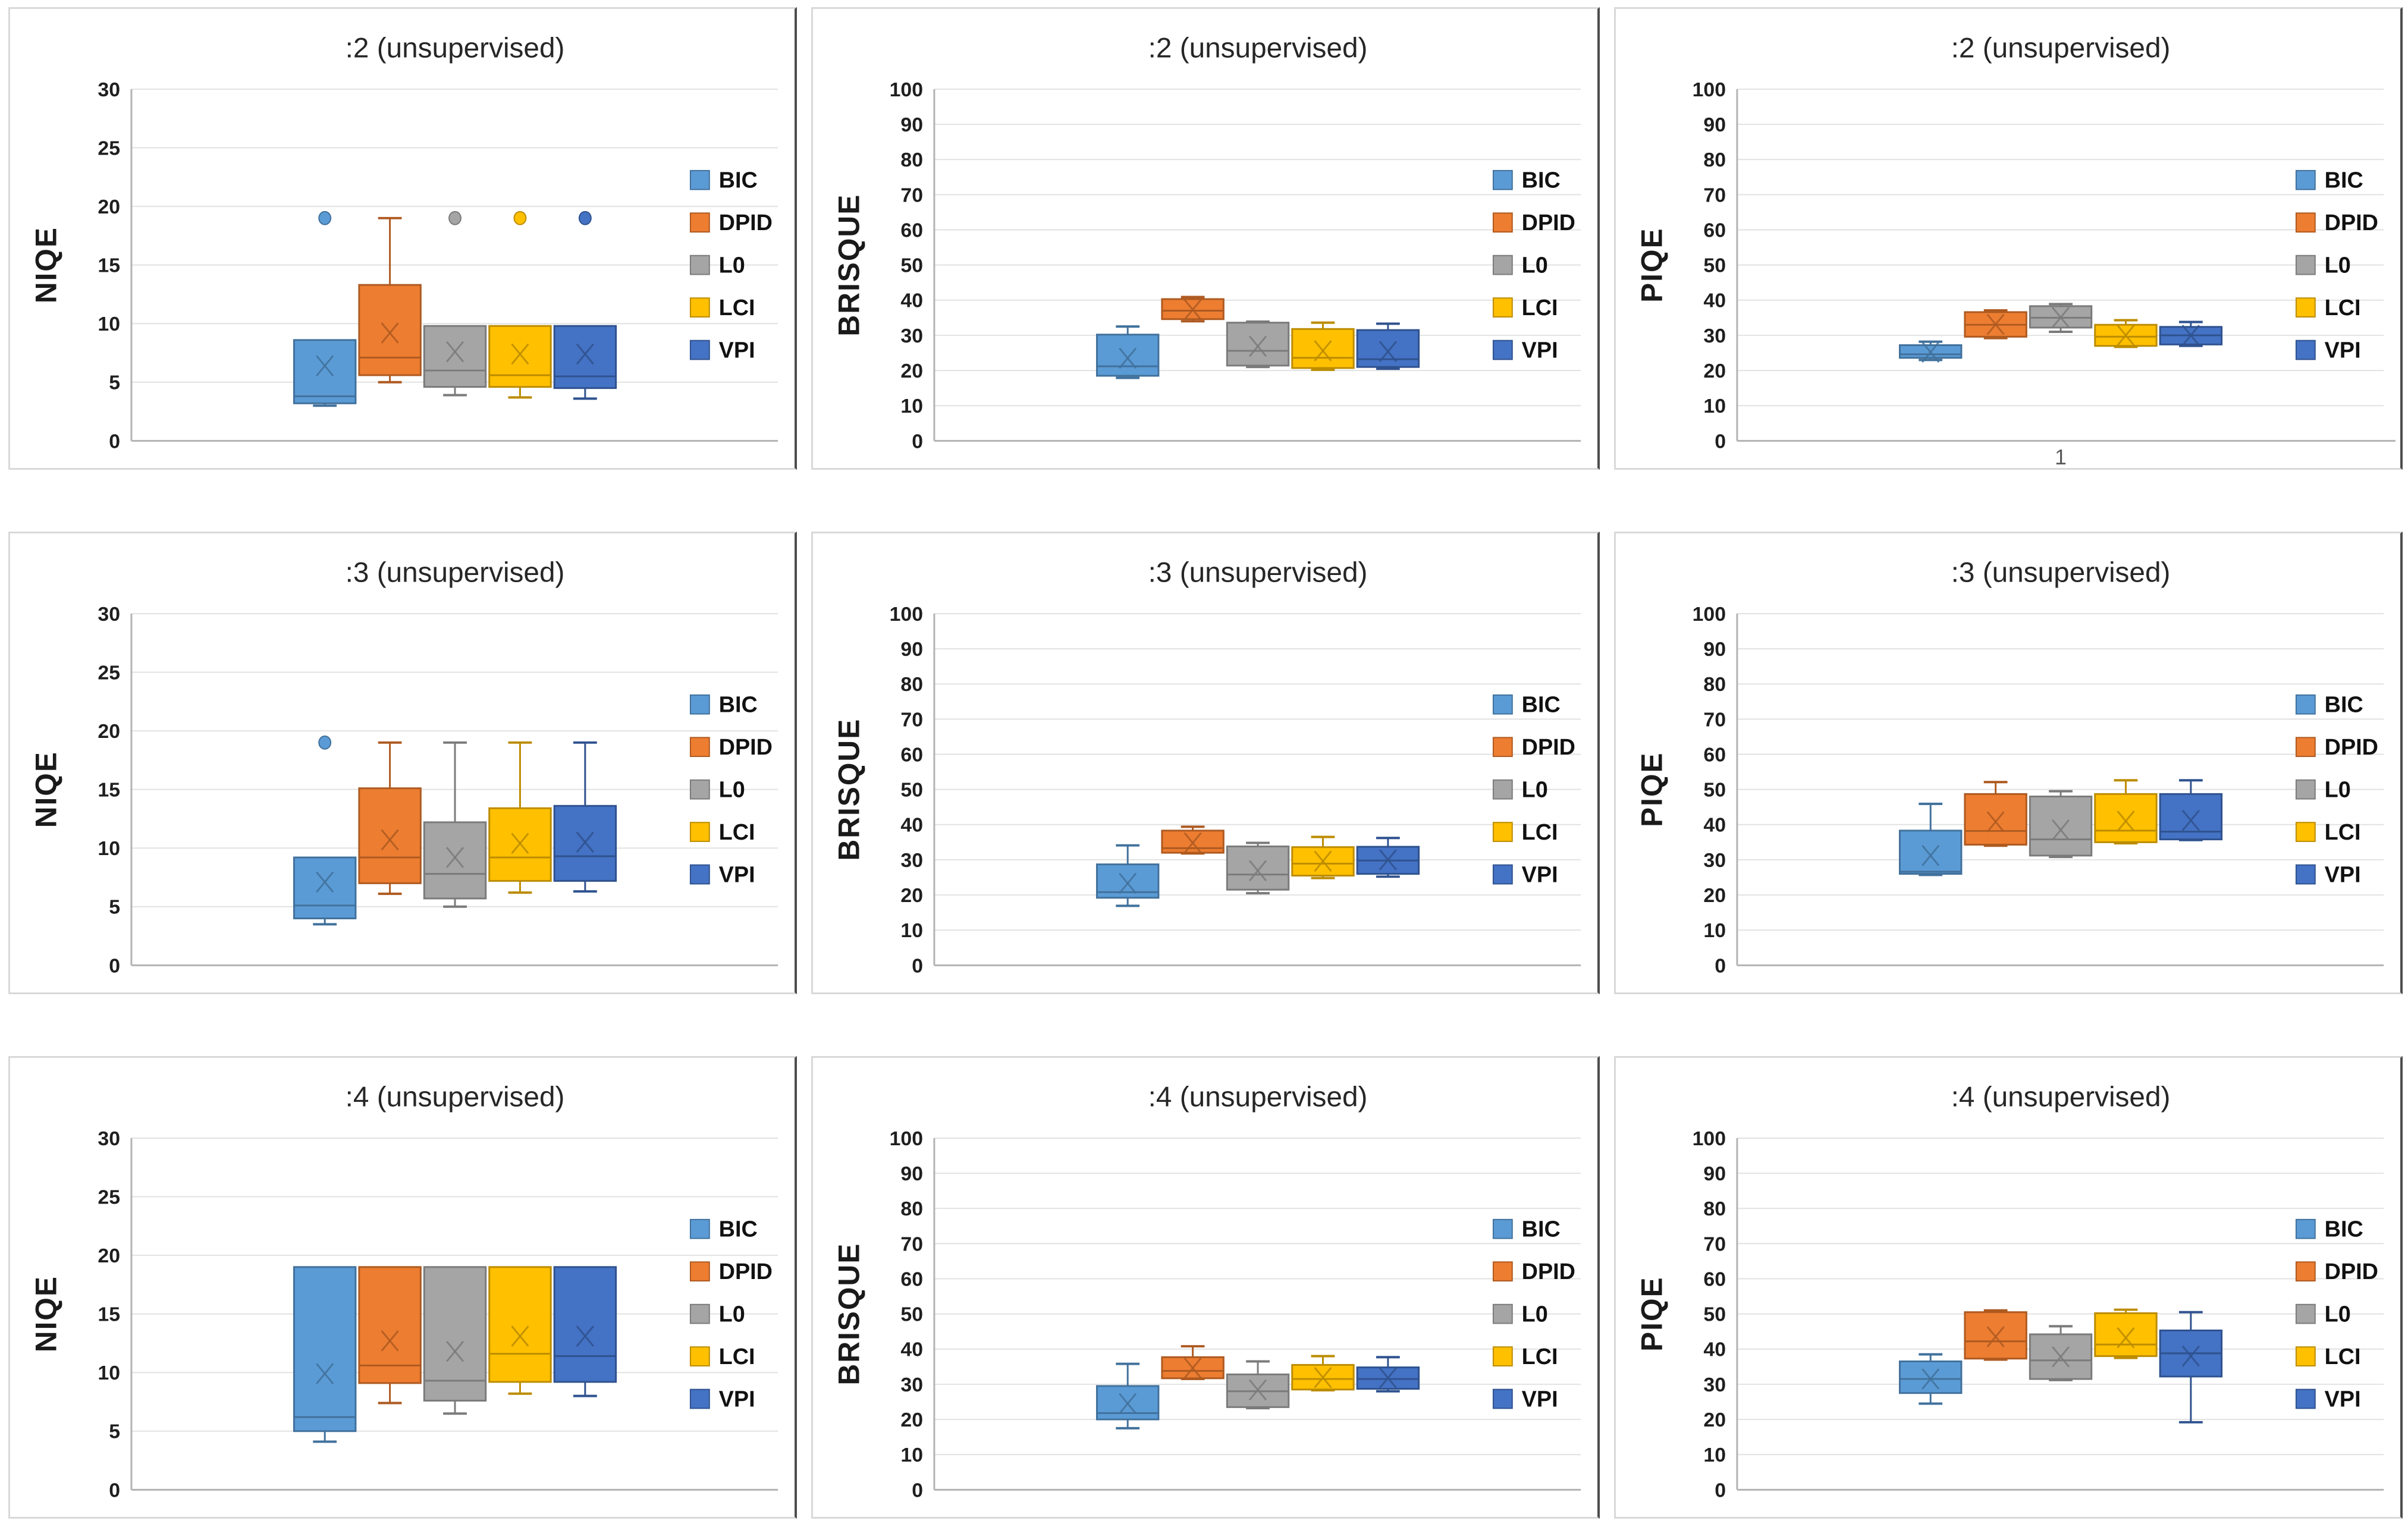 This screenshot has height=1527, width=2408. What do you see at coordinates (109, 148) in the screenshot?
I see `y-tick-label: 25` at bounding box center [109, 148].